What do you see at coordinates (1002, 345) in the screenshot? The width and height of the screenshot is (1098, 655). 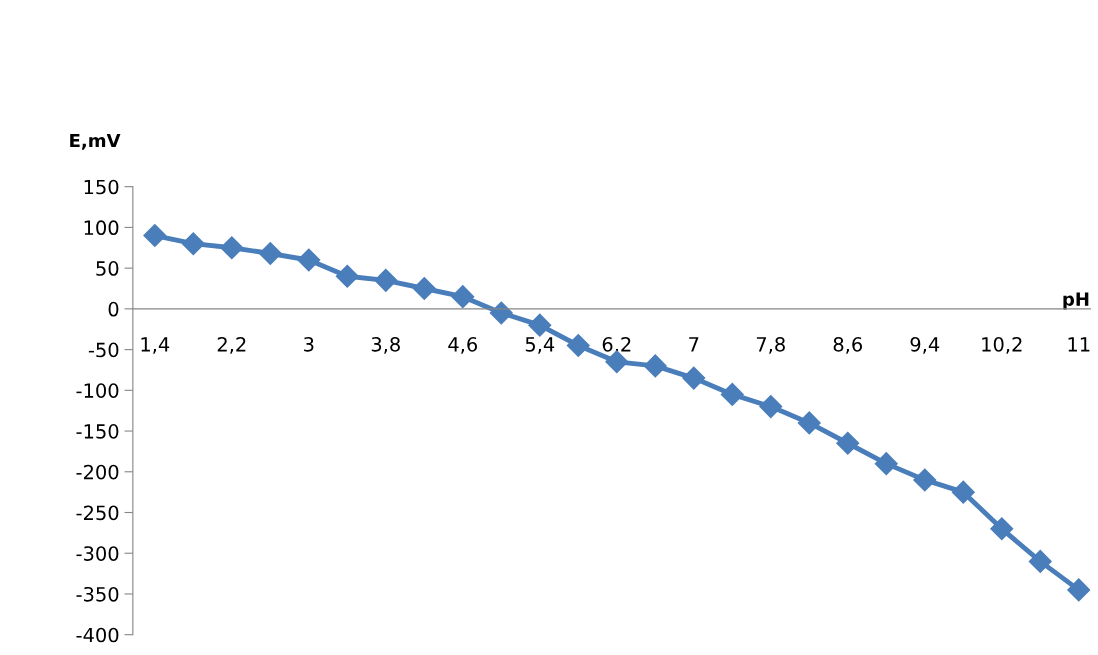 I see `x-tick-label: 10,2` at bounding box center [1002, 345].